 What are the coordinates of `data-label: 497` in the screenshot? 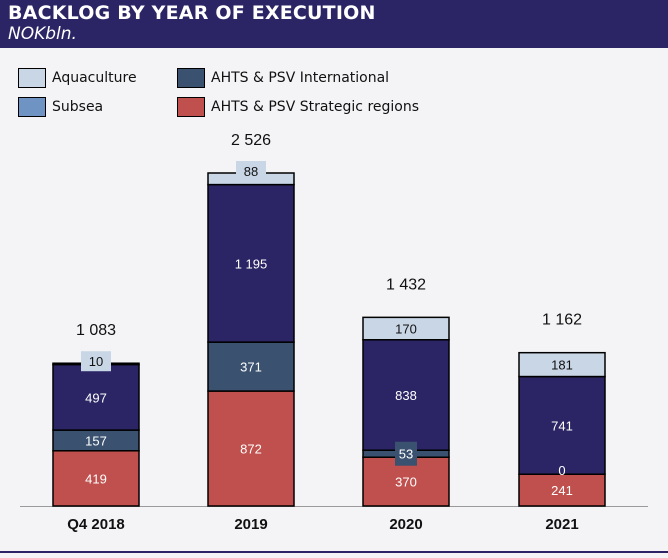 It's located at (96, 397).